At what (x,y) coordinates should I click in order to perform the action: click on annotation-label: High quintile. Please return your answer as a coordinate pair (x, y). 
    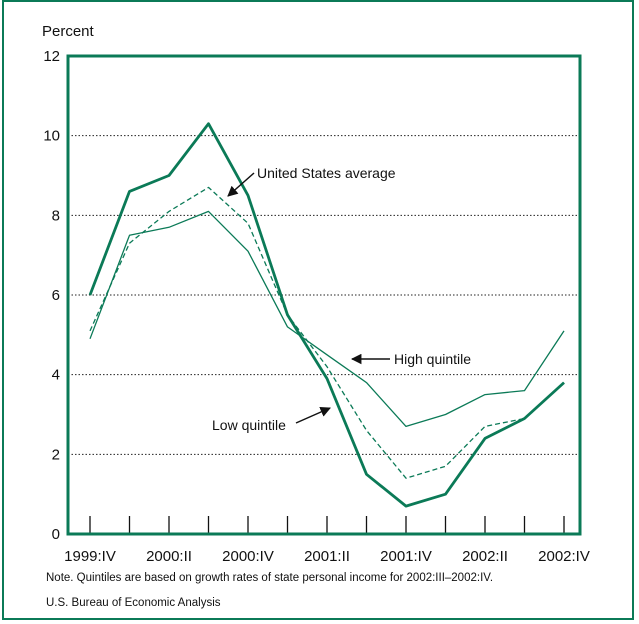
    Looking at the image, I should click on (432, 359).